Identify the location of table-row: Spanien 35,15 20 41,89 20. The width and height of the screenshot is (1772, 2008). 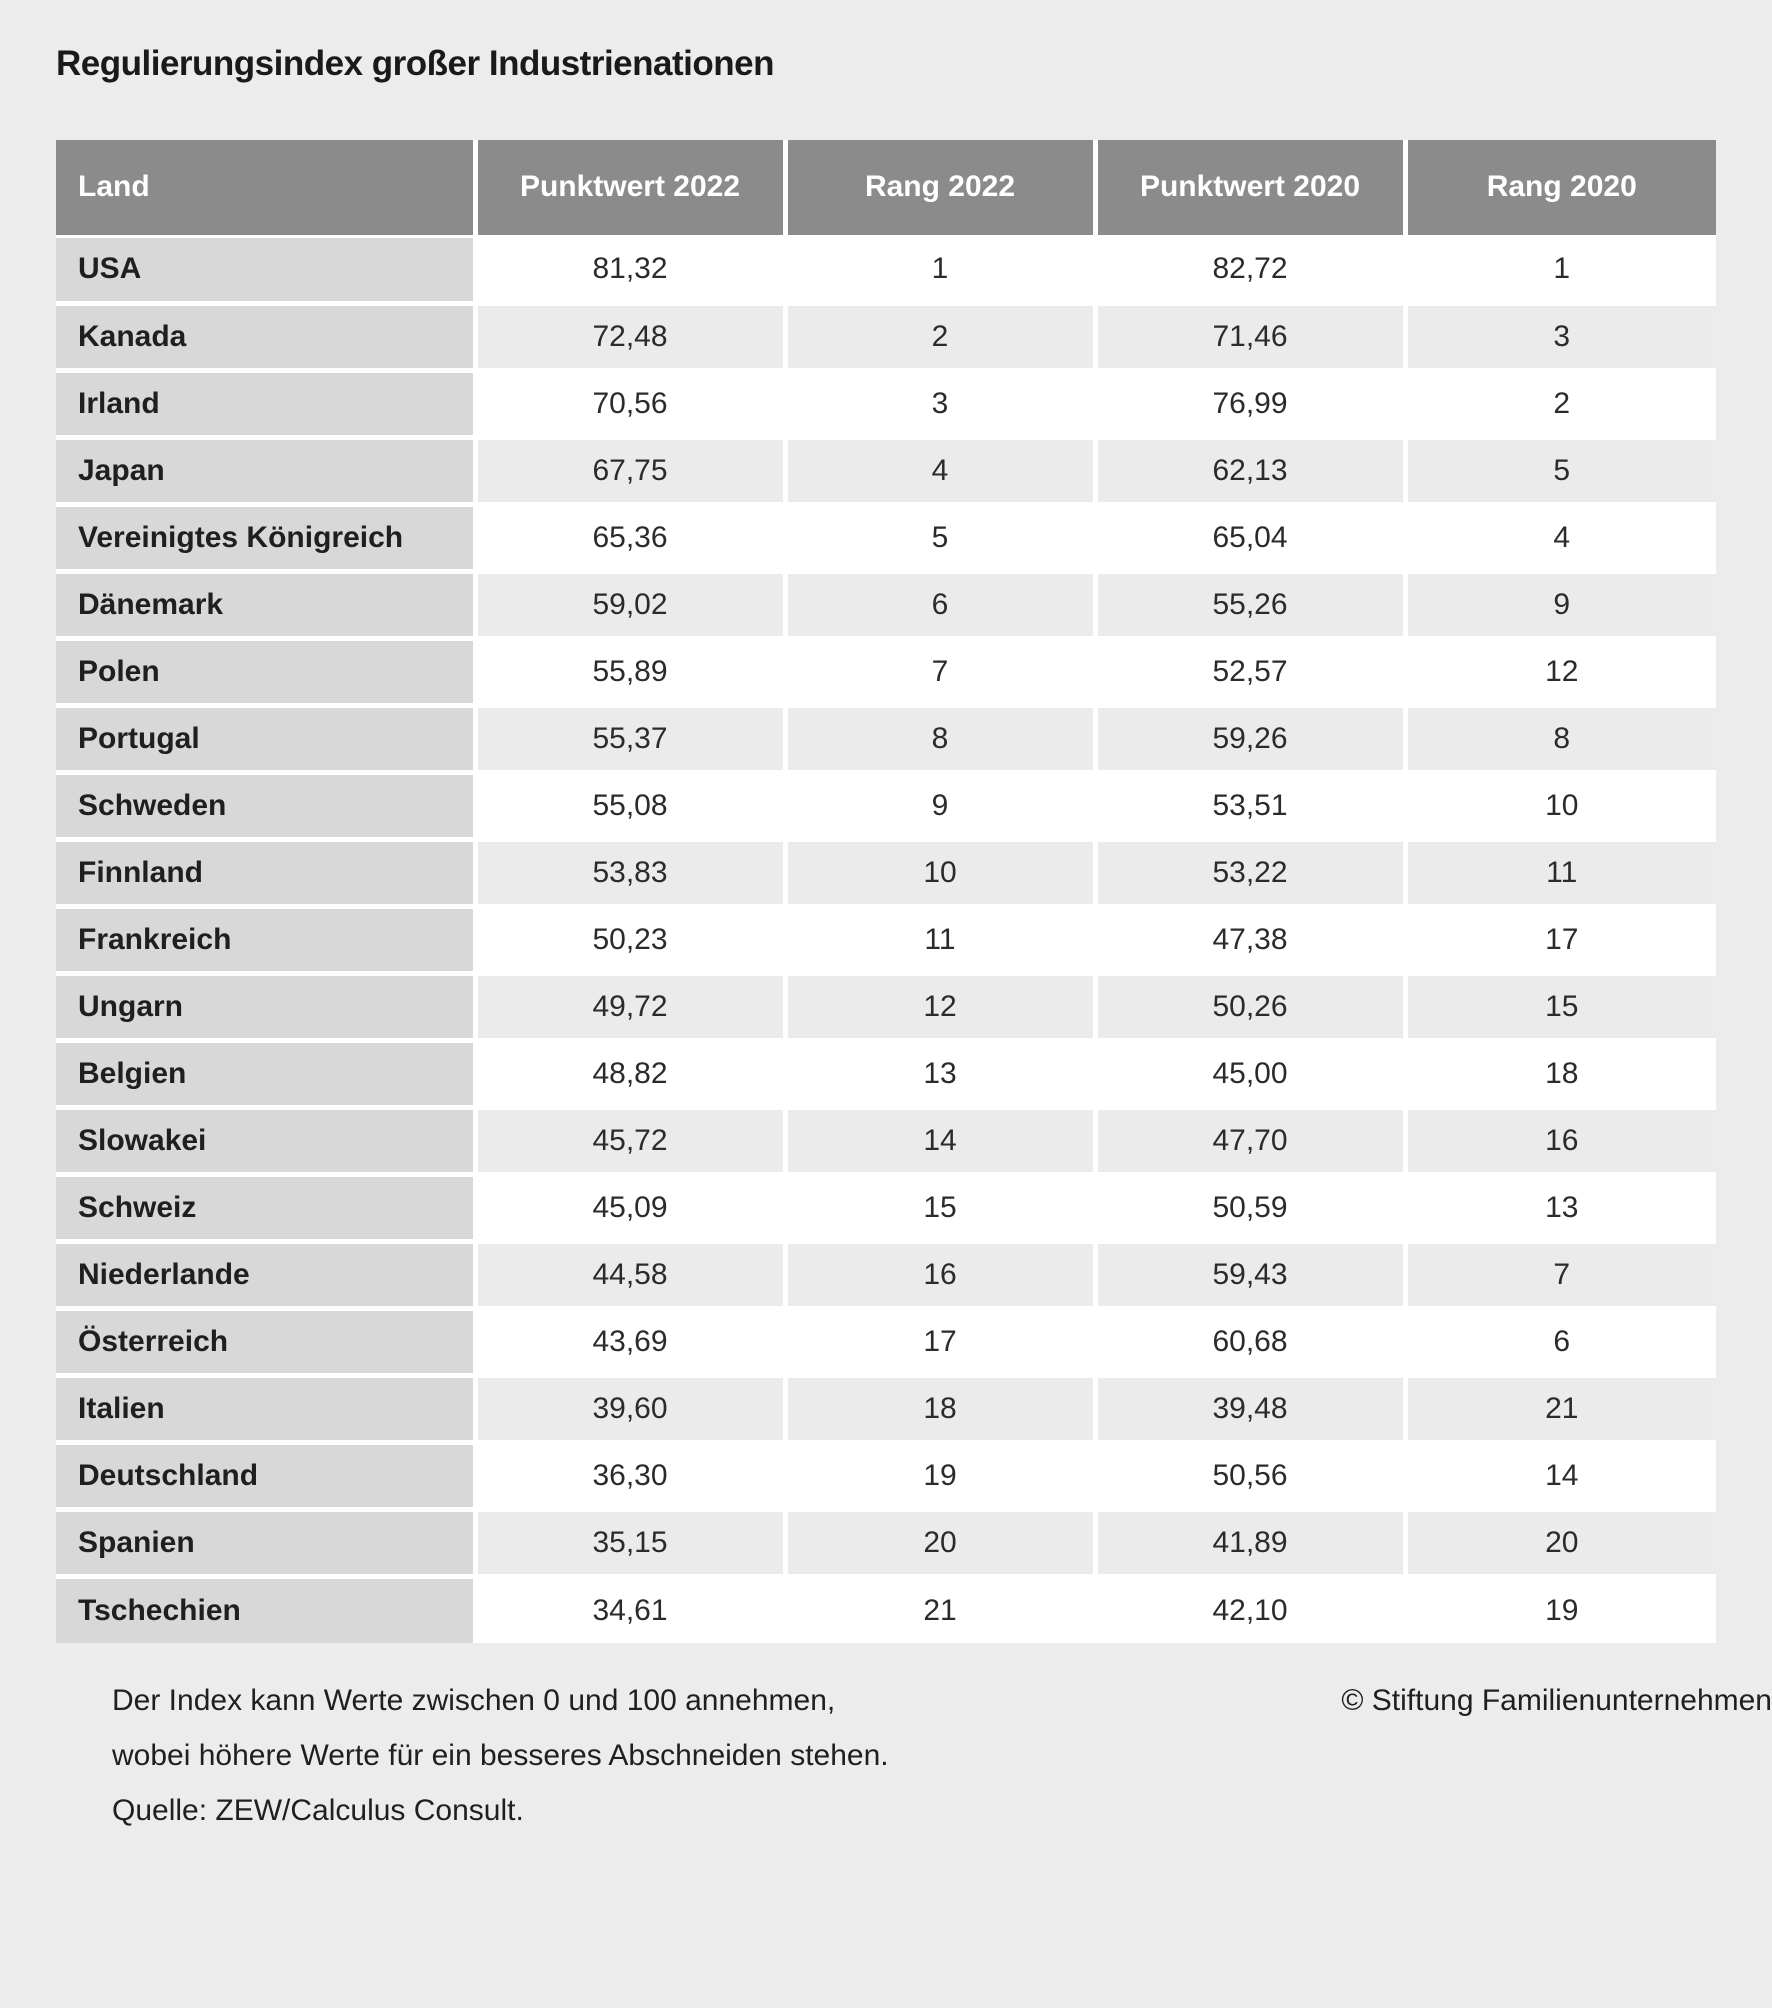
(886, 1544).